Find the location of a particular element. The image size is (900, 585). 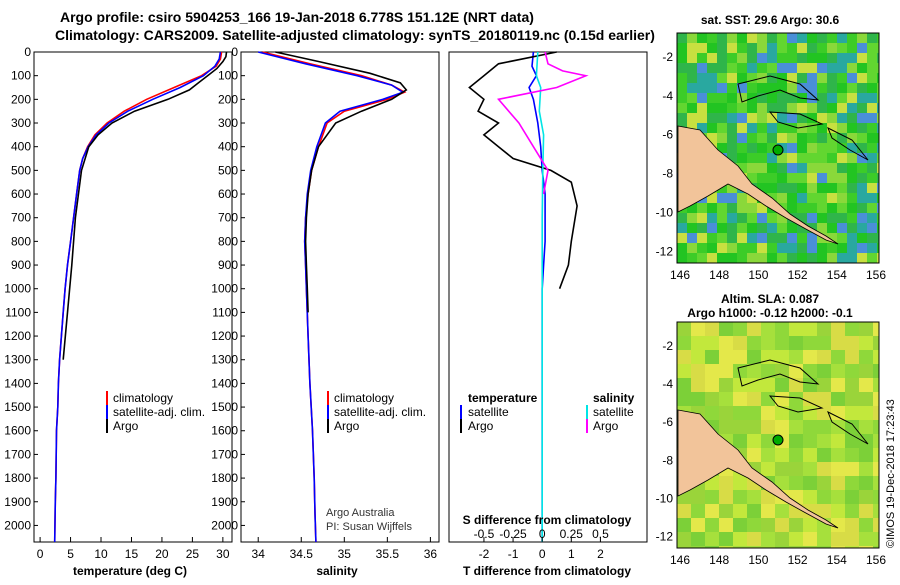

temperature-tick-label: 10 is located at coordinates (101, 554).